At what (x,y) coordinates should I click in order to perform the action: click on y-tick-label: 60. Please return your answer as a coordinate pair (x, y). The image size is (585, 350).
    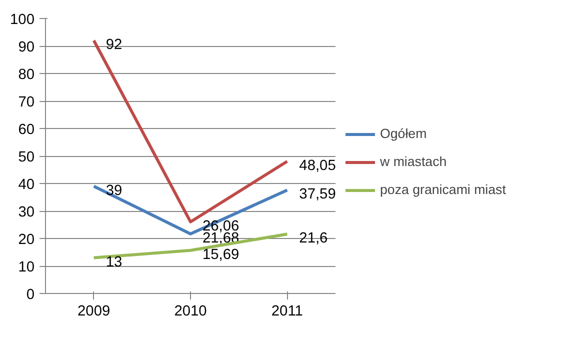
    Looking at the image, I should click on (26, 130).